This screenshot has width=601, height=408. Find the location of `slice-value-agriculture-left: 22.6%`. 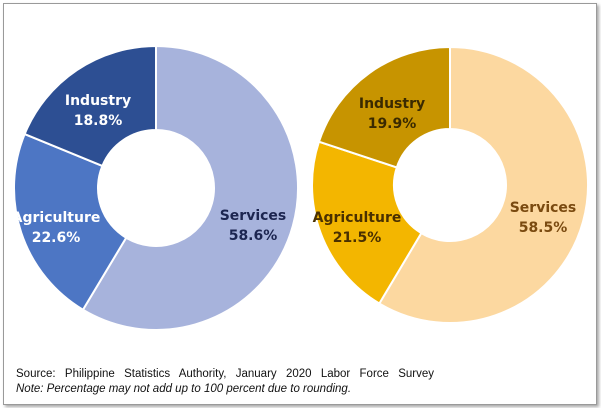

slice-value-agriculture-left: 22.6% is located at coordinates (56, 238).